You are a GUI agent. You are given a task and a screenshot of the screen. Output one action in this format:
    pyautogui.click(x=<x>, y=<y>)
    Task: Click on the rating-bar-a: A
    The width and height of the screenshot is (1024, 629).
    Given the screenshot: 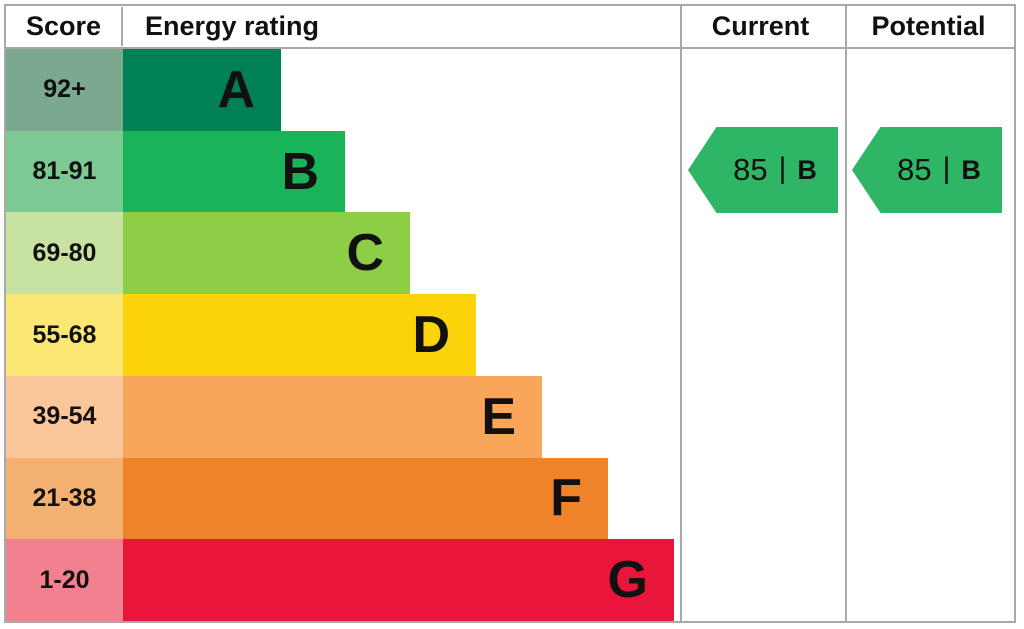 What is the action you would take?
    pyautogui.click(x=202, y=90)
    